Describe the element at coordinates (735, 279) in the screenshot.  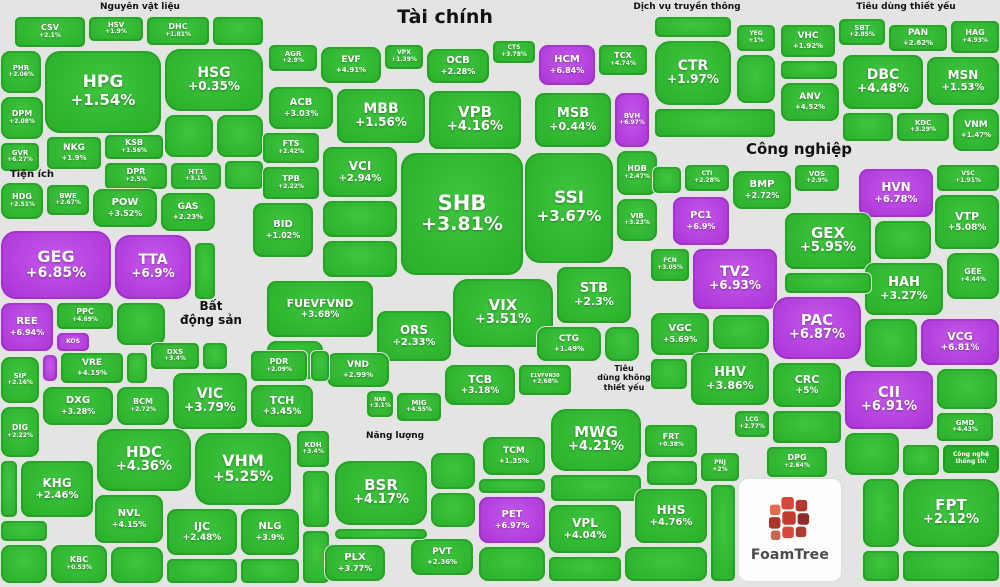
I see `cell-tv2: TV2 +6.93%` at that location.